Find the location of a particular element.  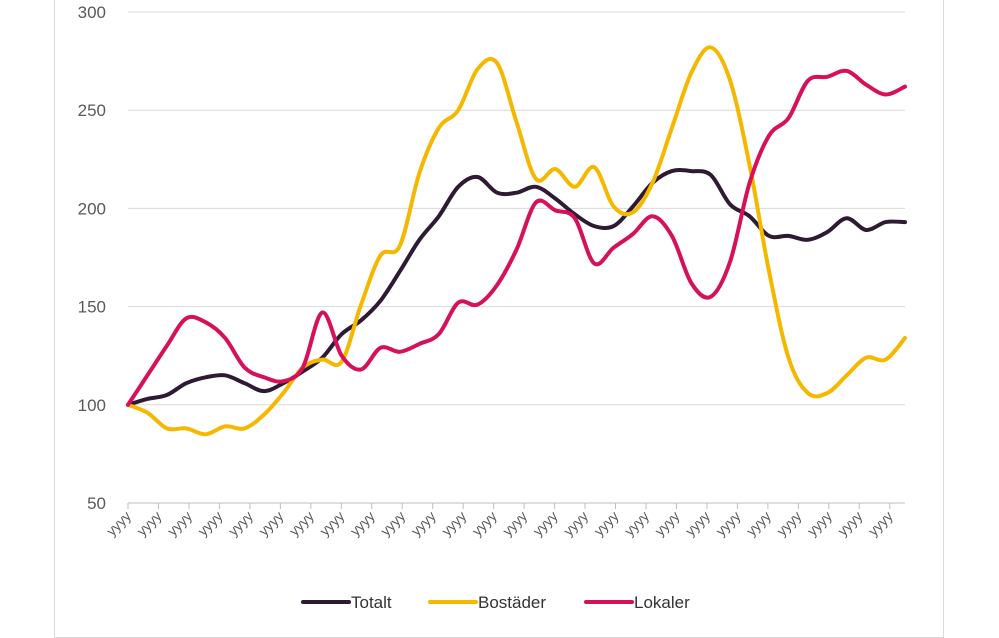

y-tick-label: 200 is located at coordinates (92, 208).